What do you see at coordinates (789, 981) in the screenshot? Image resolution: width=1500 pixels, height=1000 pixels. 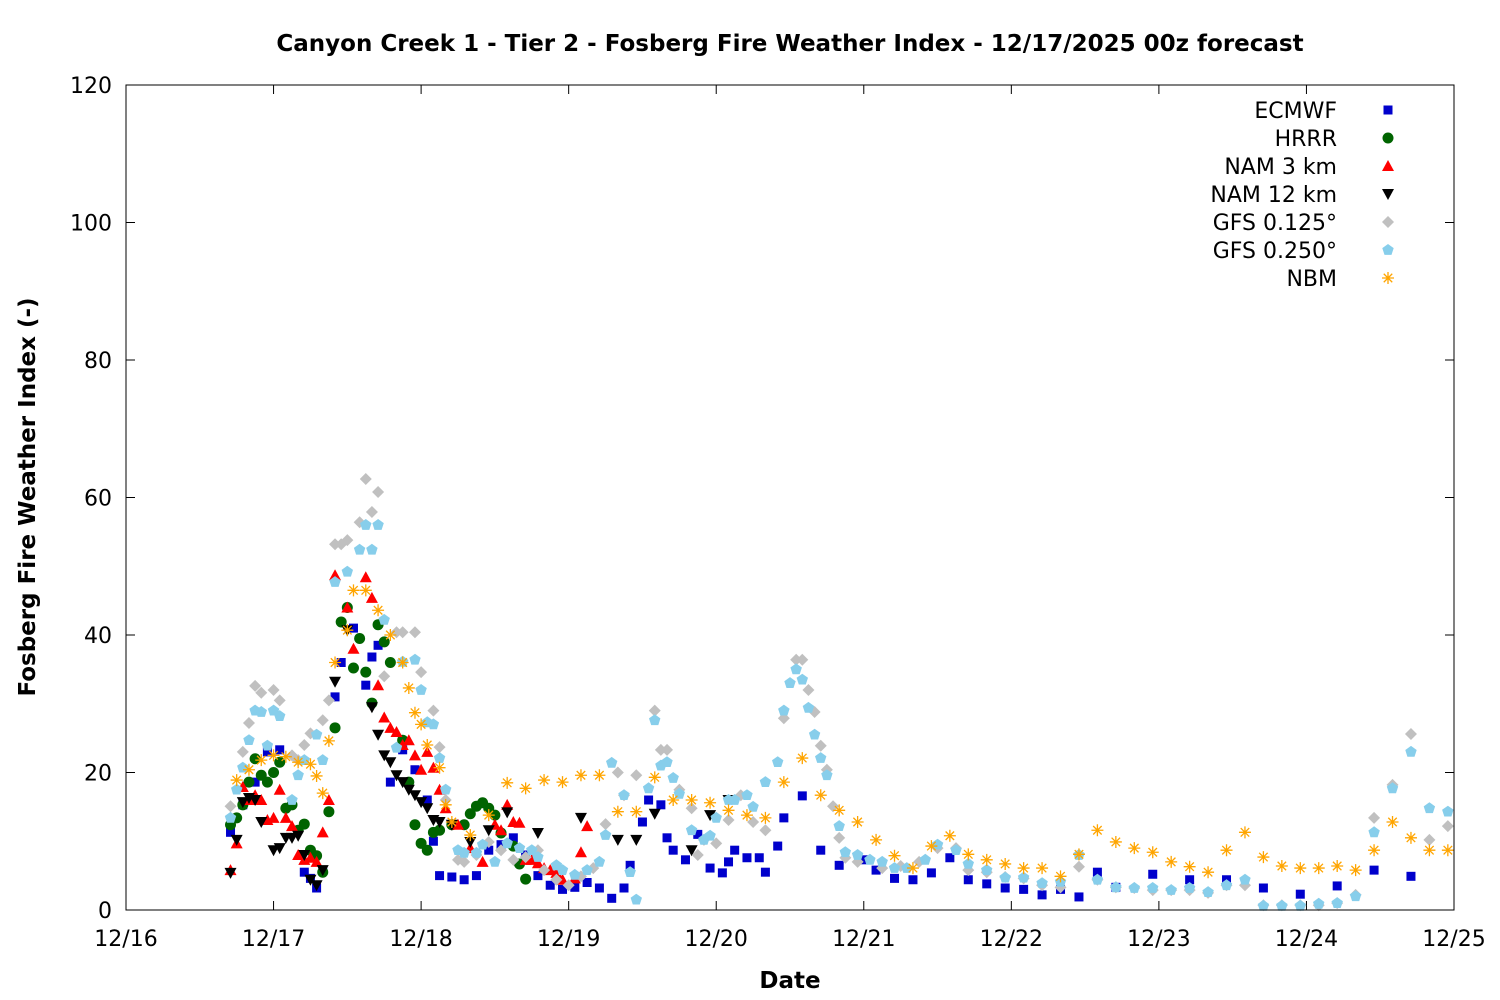 I see `x-axis-label: Date` at bounding box center [789, 981].